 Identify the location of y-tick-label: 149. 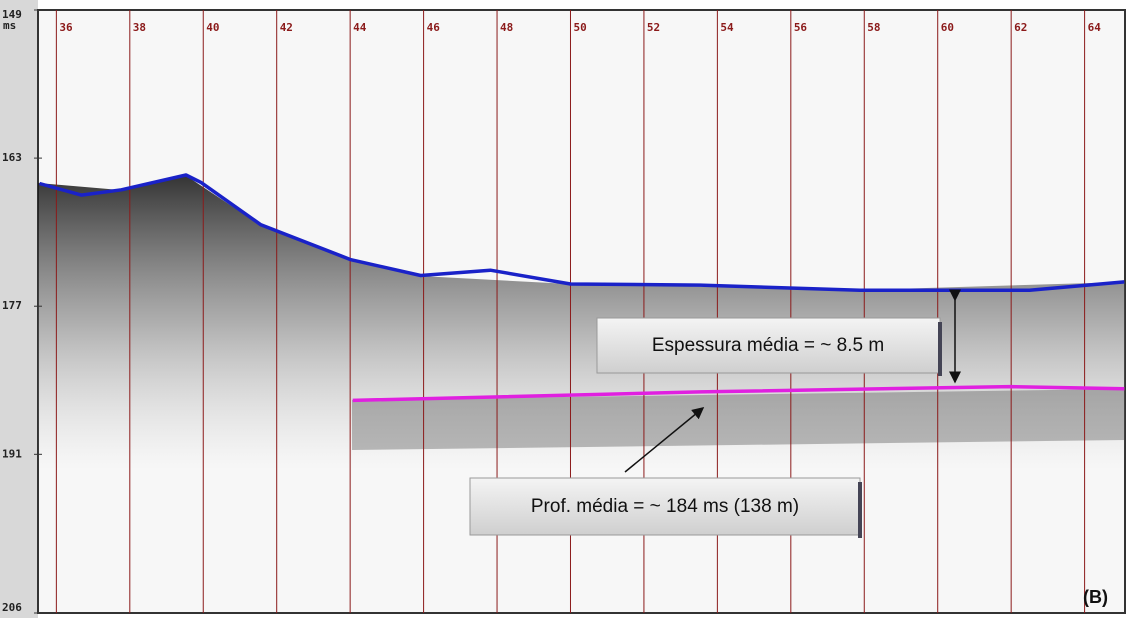
(12, 14).